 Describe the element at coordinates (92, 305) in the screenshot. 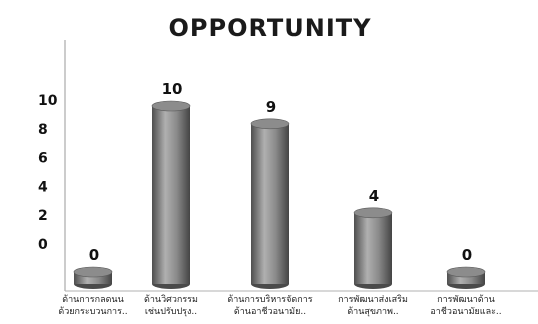

I see `x-tick-label: ด้านการกลดนนด้วยกระบวนการ..` at that location.